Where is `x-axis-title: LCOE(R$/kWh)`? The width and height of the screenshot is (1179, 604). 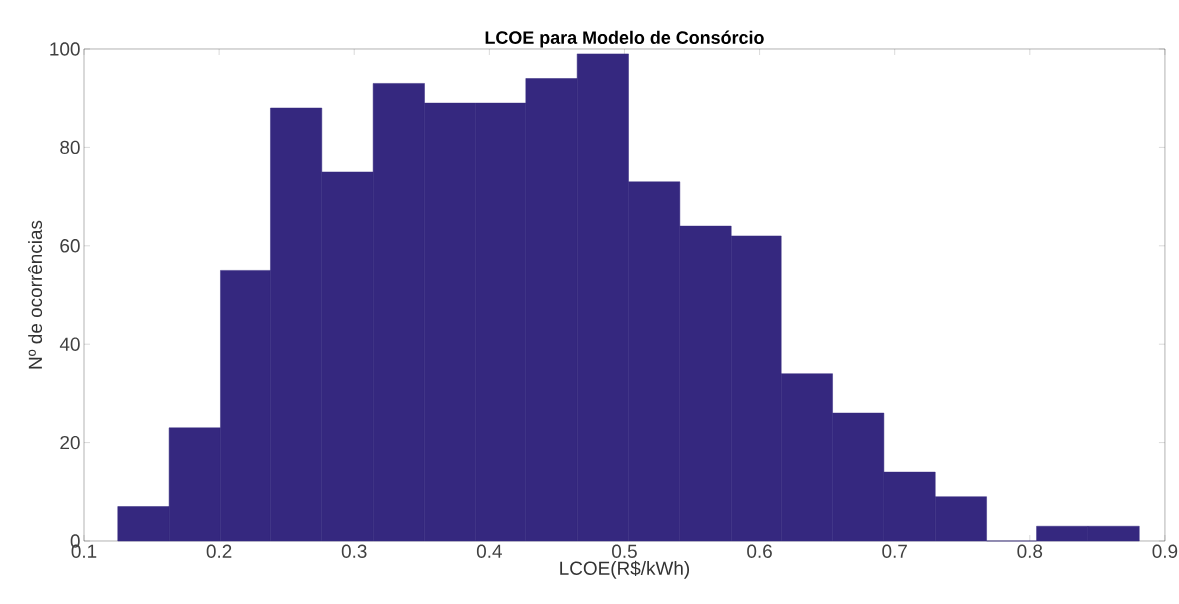
x-axis-title: LCOE(R$/kWh) is located at coordinates (625, 569).